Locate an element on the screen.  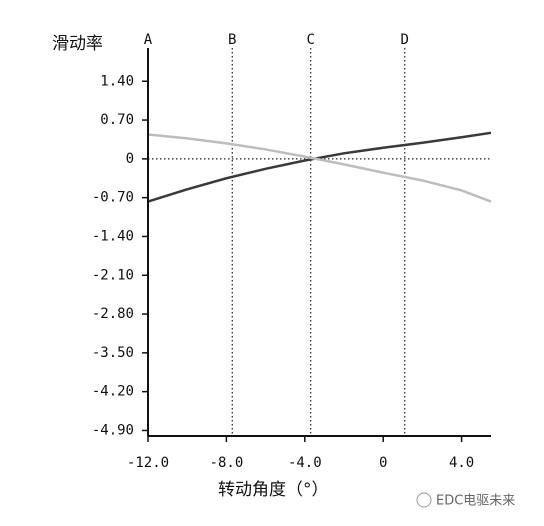
reference-label: D is located at coordinates (405, 40).